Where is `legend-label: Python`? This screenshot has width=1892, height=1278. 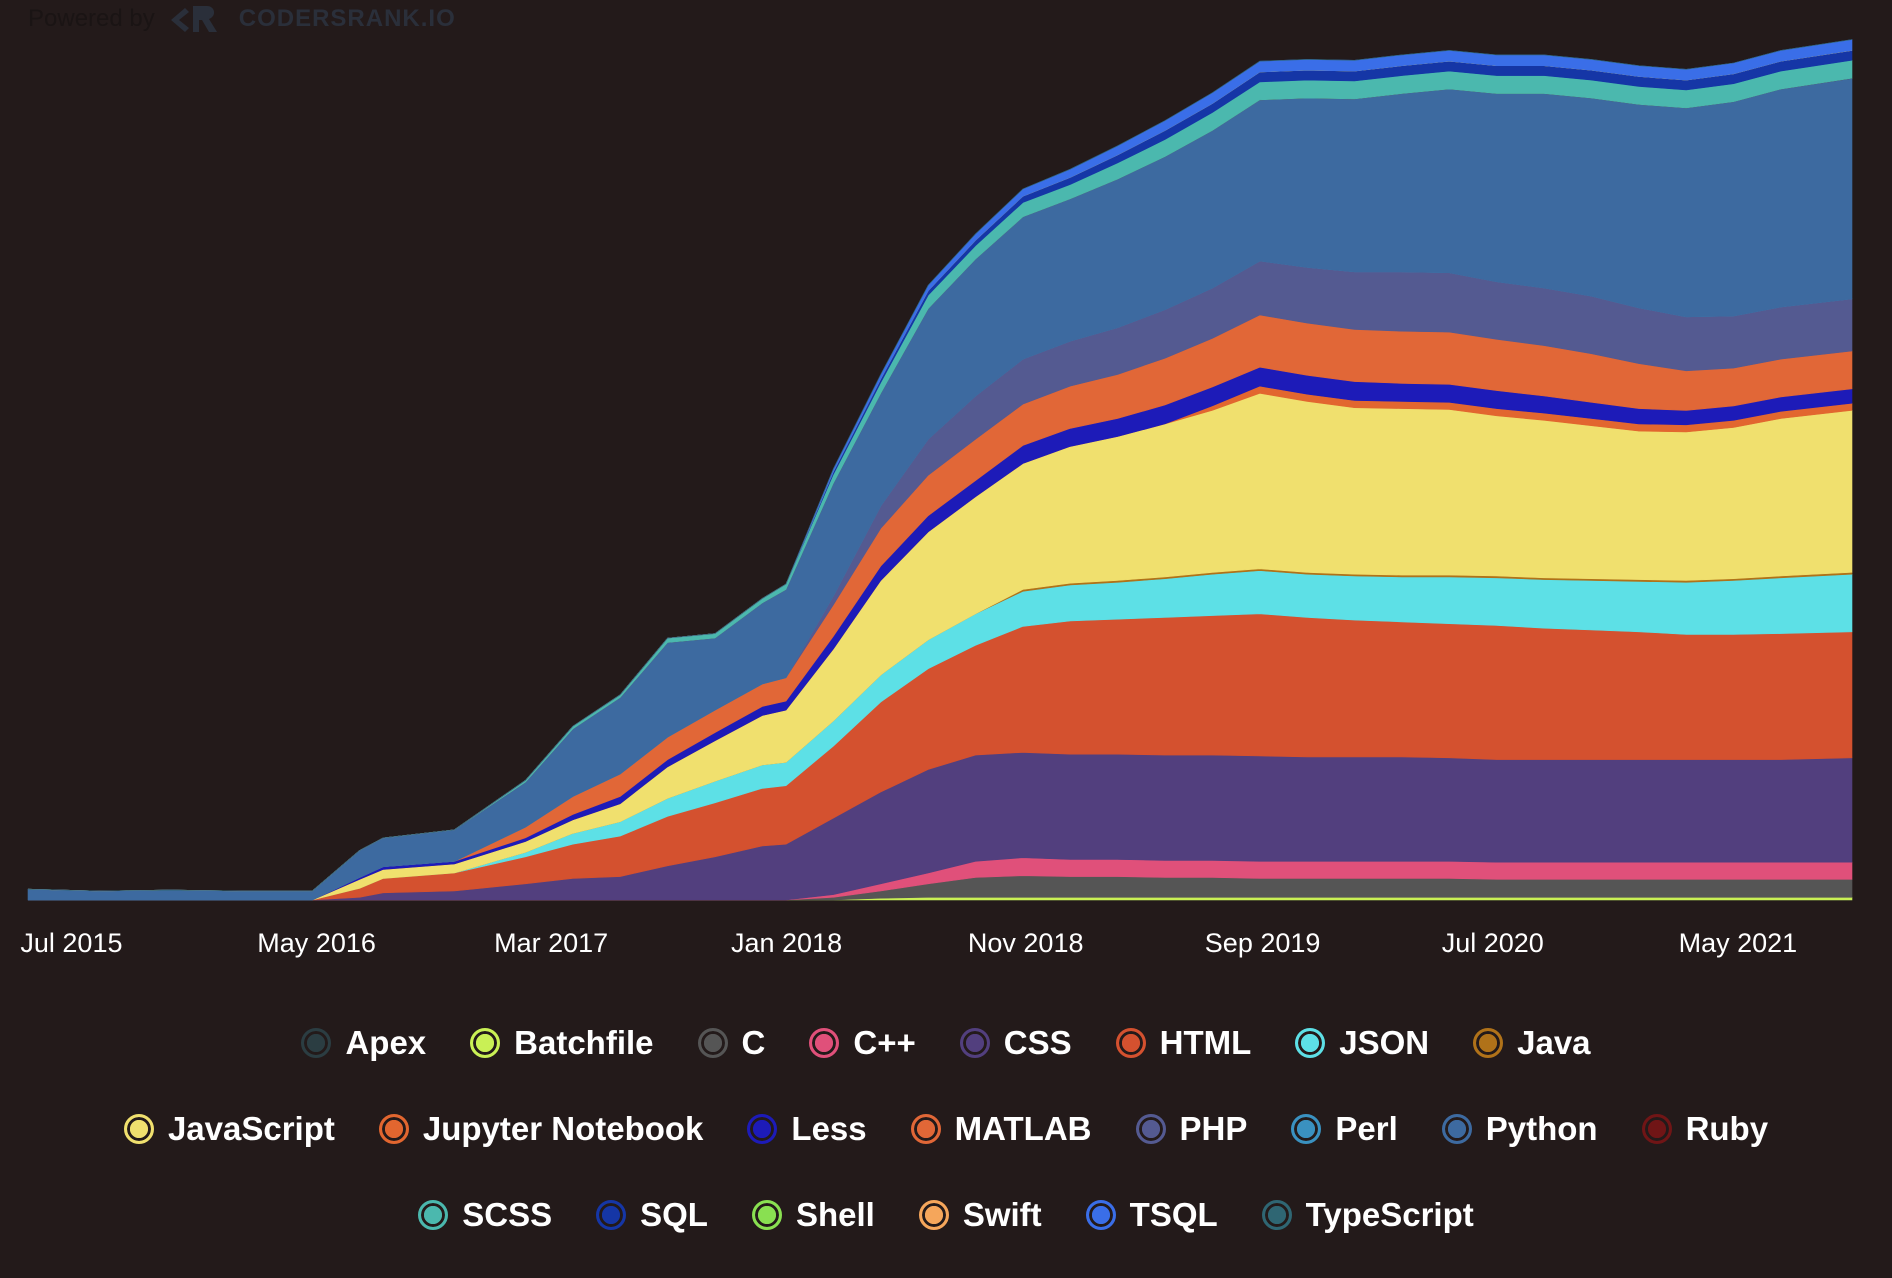
legend-label: Python is located at coordinates (1541, 1128).